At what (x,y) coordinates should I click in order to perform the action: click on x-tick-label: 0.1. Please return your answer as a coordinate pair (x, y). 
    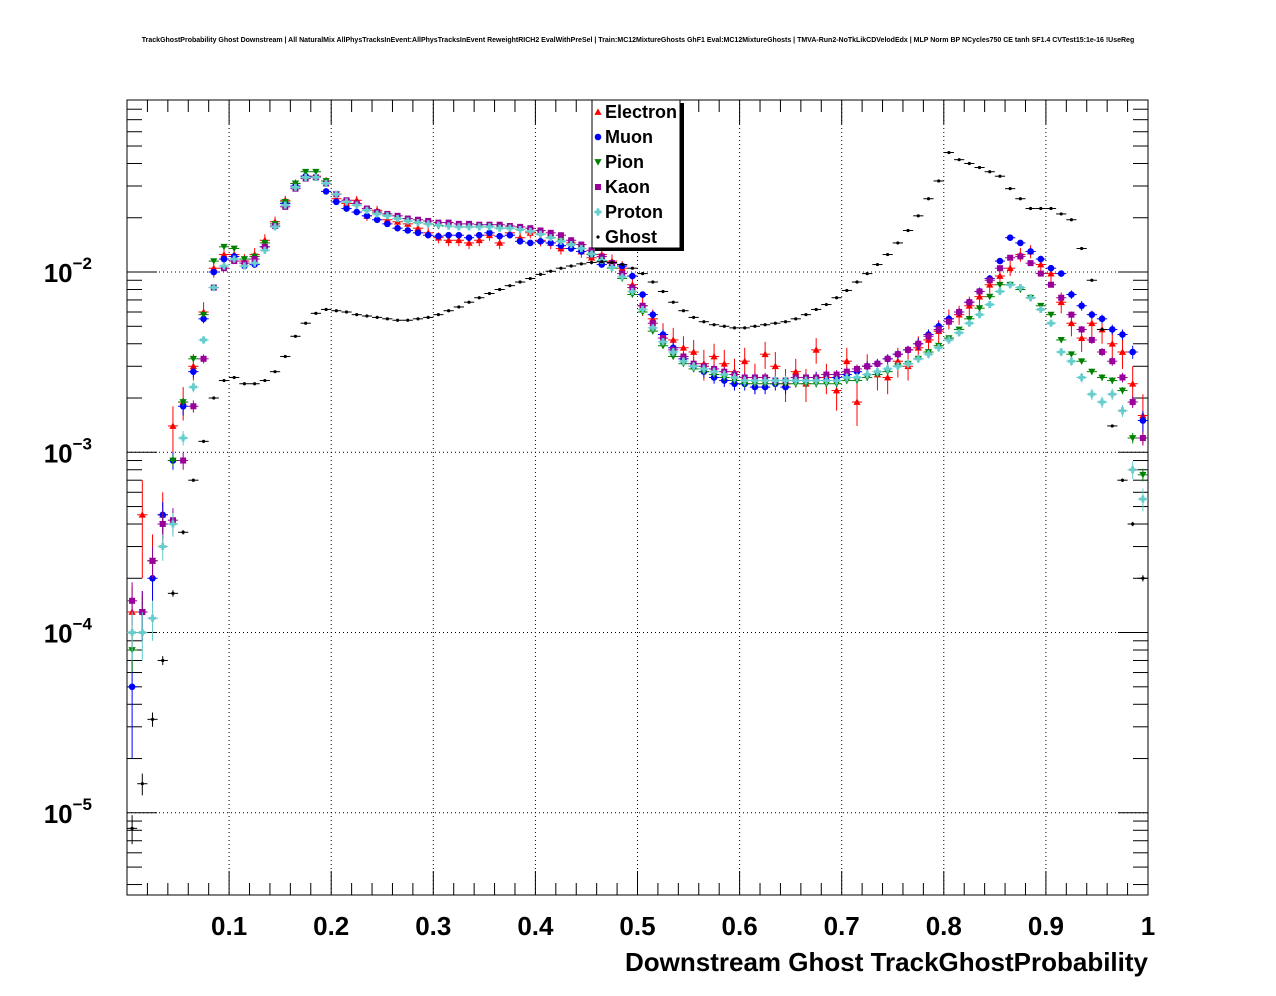
    Looking at the image, I should click on (229, 926).